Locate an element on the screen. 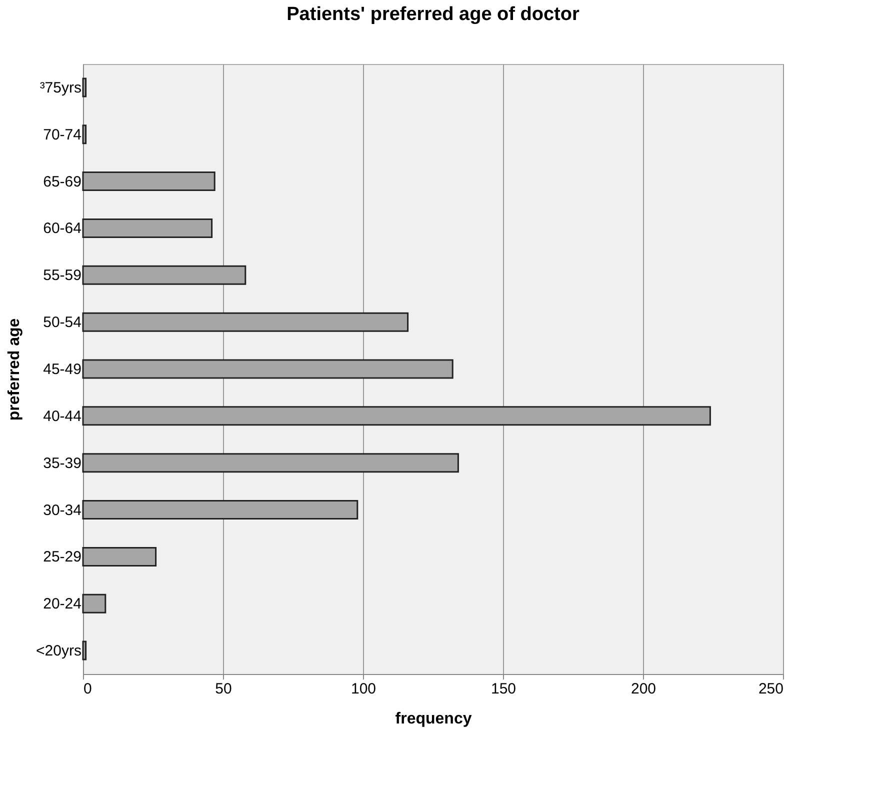 This screenshot has height=787, width=885. y-tick-label: 65-69 is located at coordinates (62, 181).